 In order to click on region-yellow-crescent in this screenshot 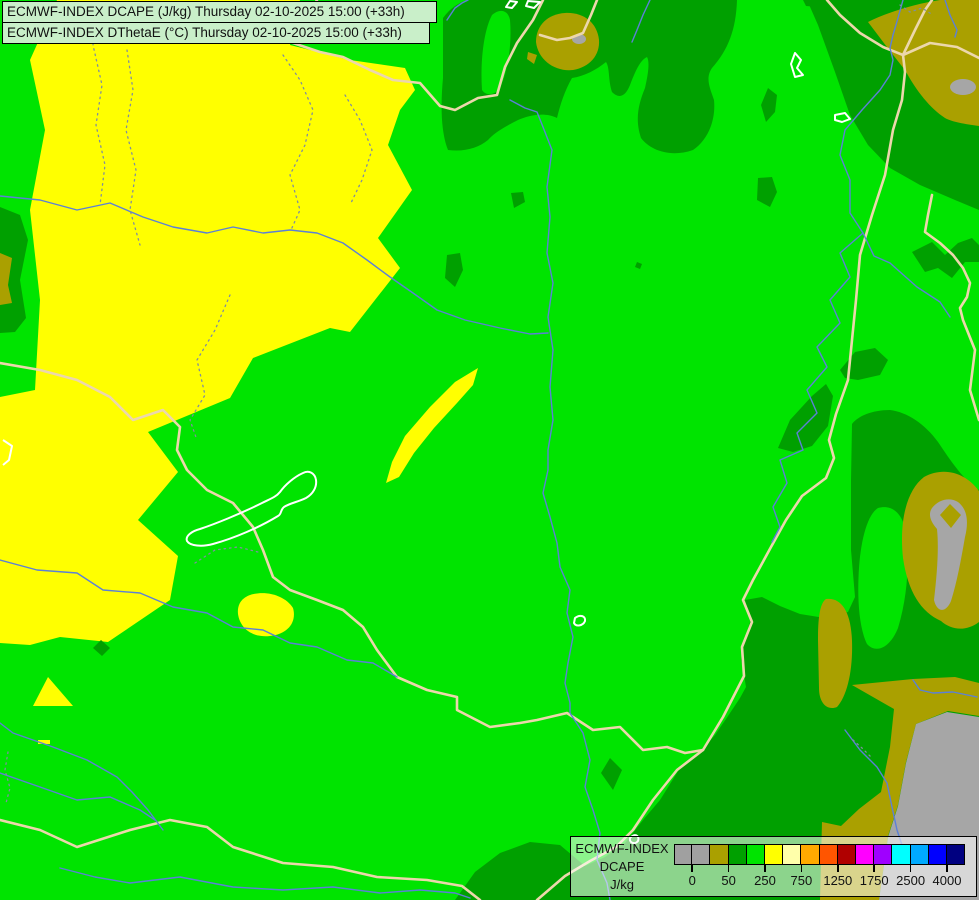, I will do `click(432, 425)`.